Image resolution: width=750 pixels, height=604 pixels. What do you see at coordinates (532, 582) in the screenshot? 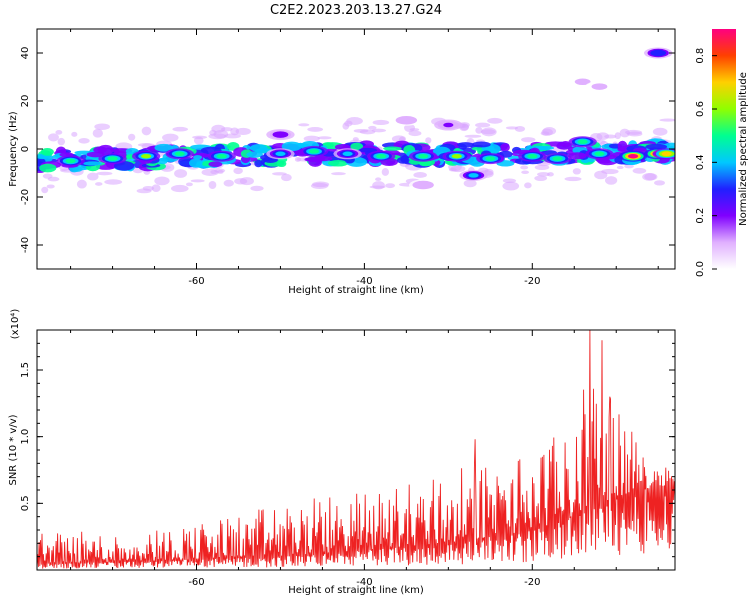
I see `x-tick-label: -20` at bounding box center [532, 582].